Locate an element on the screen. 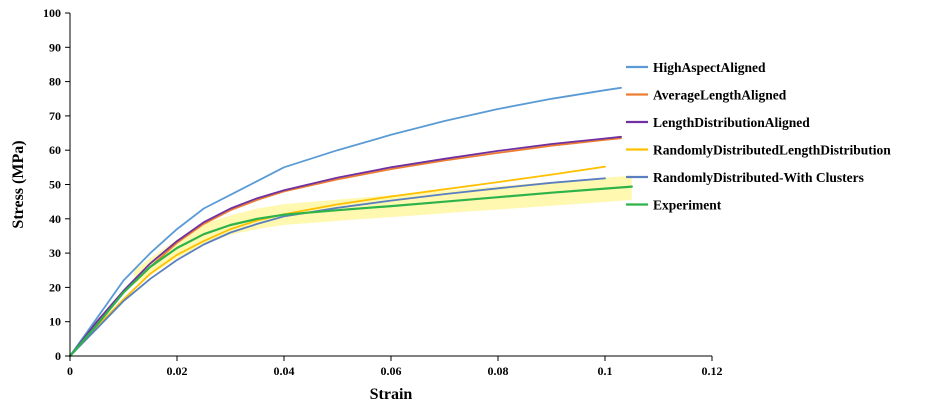 This screenshot has width=947, height=406. y-tick-label: 20 is located at coordinates (55, 287).